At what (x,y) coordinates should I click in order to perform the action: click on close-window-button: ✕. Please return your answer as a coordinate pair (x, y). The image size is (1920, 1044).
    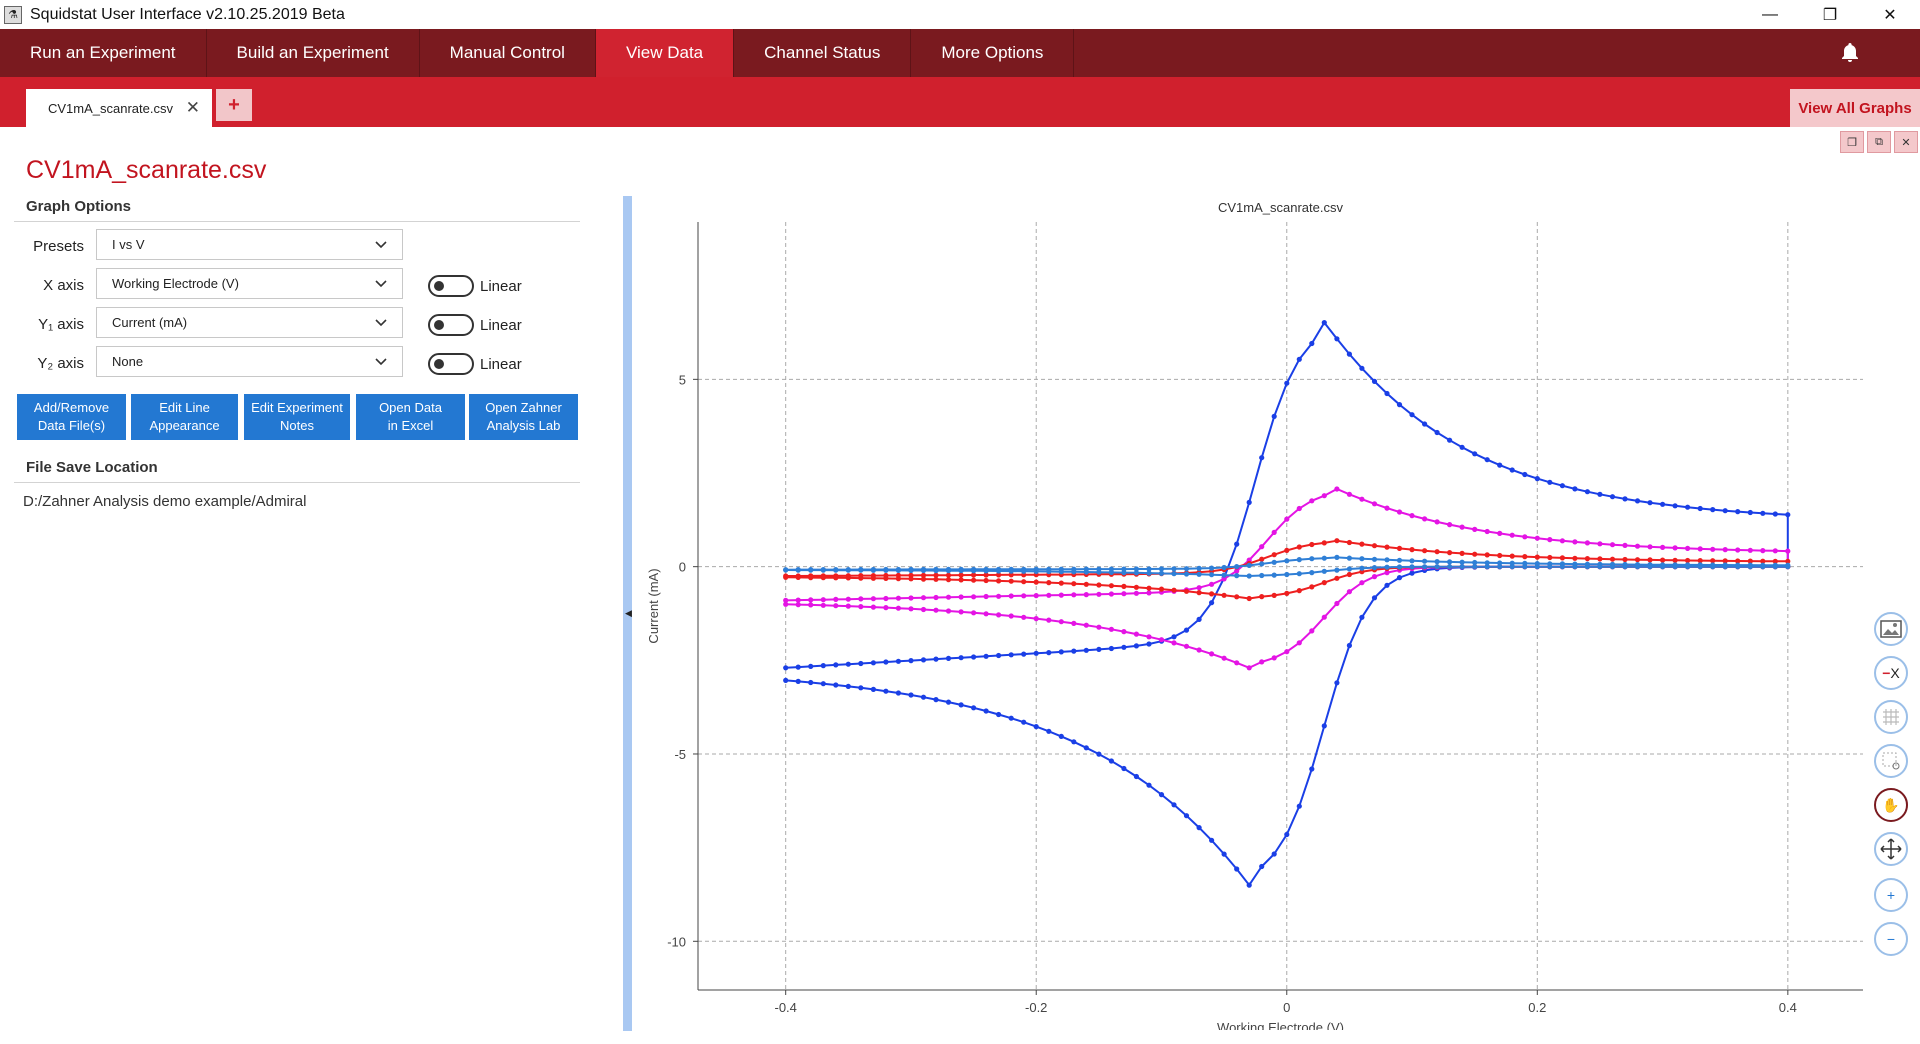
    Looking at the image, I should click on (1890, 15).